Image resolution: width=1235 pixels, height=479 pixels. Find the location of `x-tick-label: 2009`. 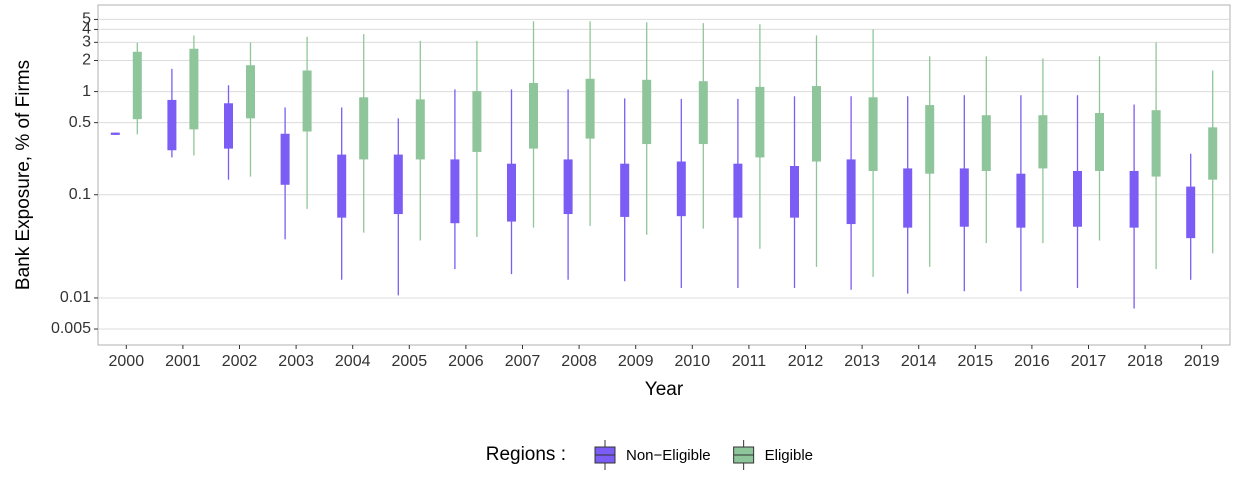

x-tick-label: 2009 is located at coordinates (636, 361).